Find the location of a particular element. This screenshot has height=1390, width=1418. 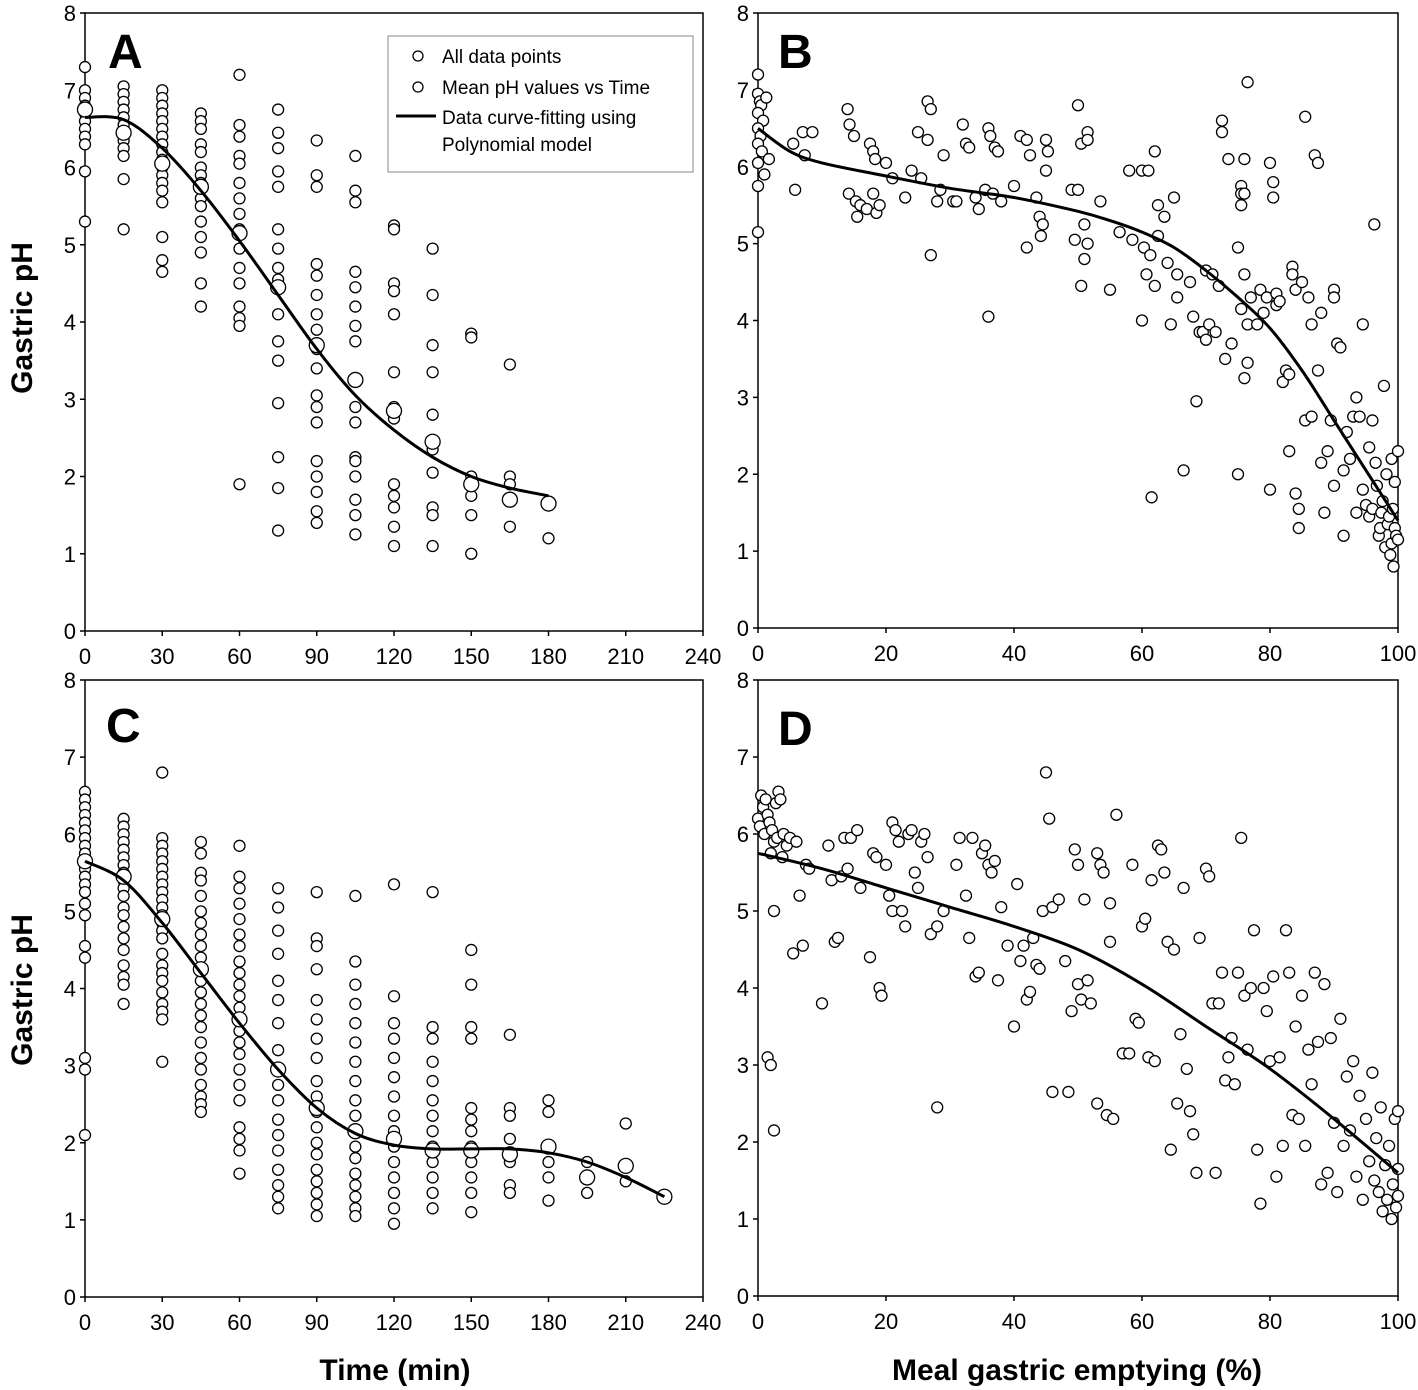

y-tick-label: 0 is located at coordinates (70, 631).